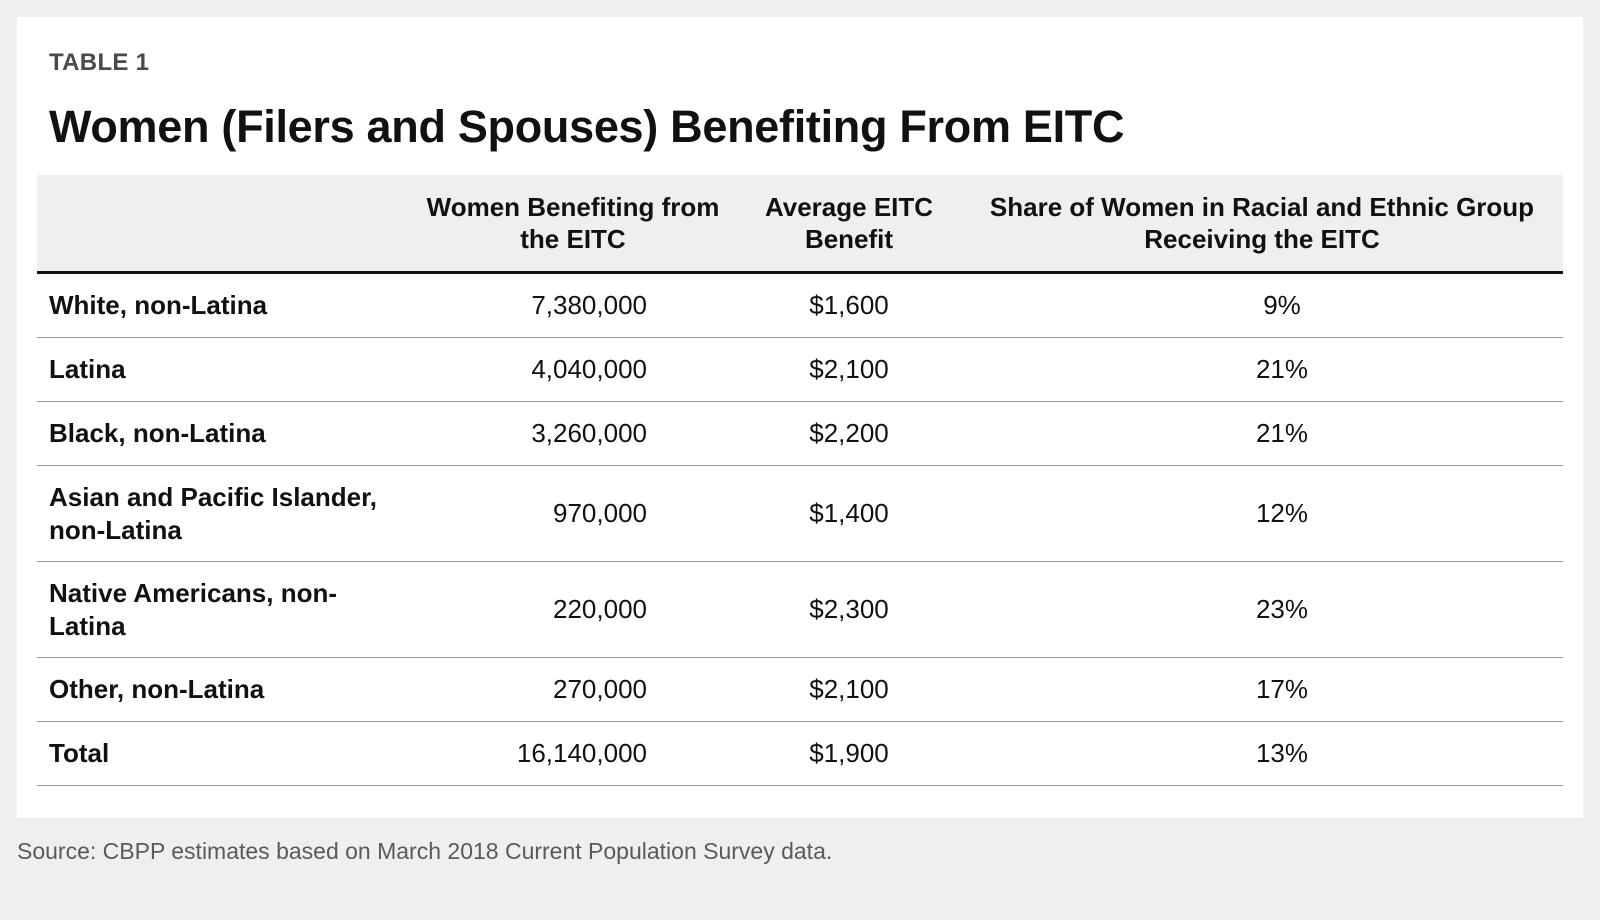  What do you see at coordinates (1282, 513) in the screenshot?
I see `row-share: 12%` at bounding box center [1282, 513].